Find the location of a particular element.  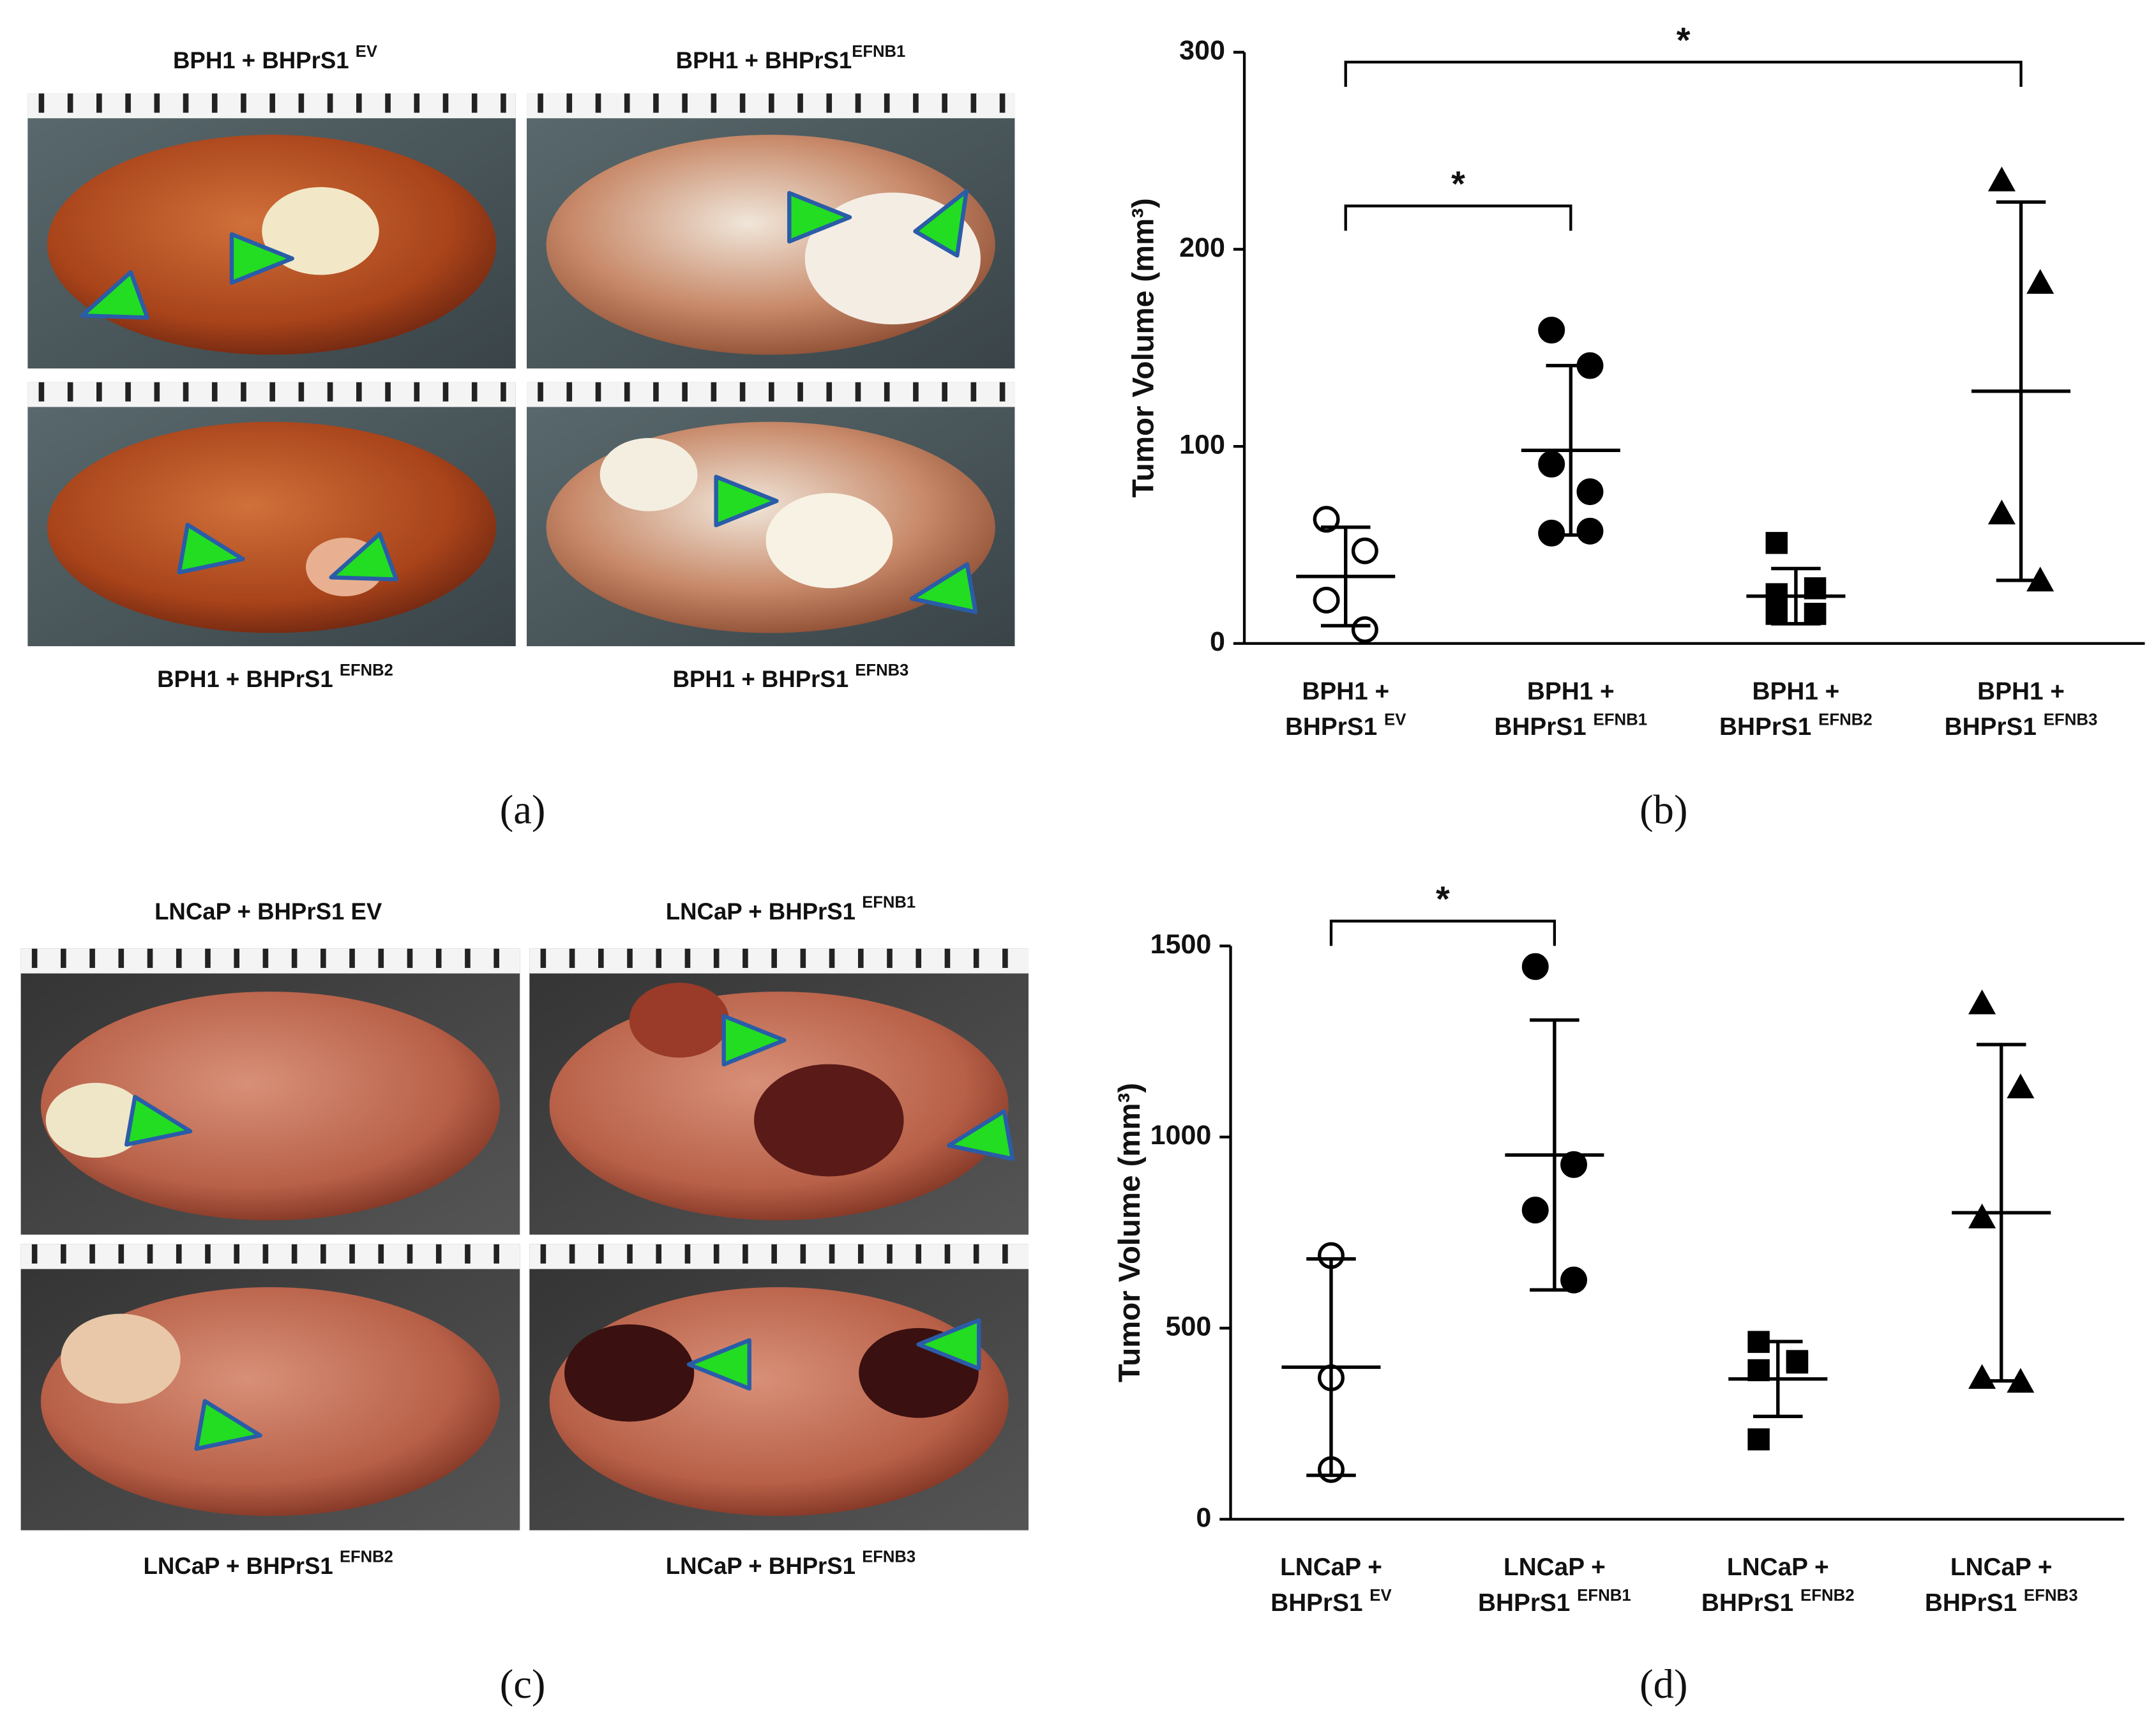

photo-caption: LNCaP + BHPrS1 EFNB2 is located at coordinates (268, 1563).